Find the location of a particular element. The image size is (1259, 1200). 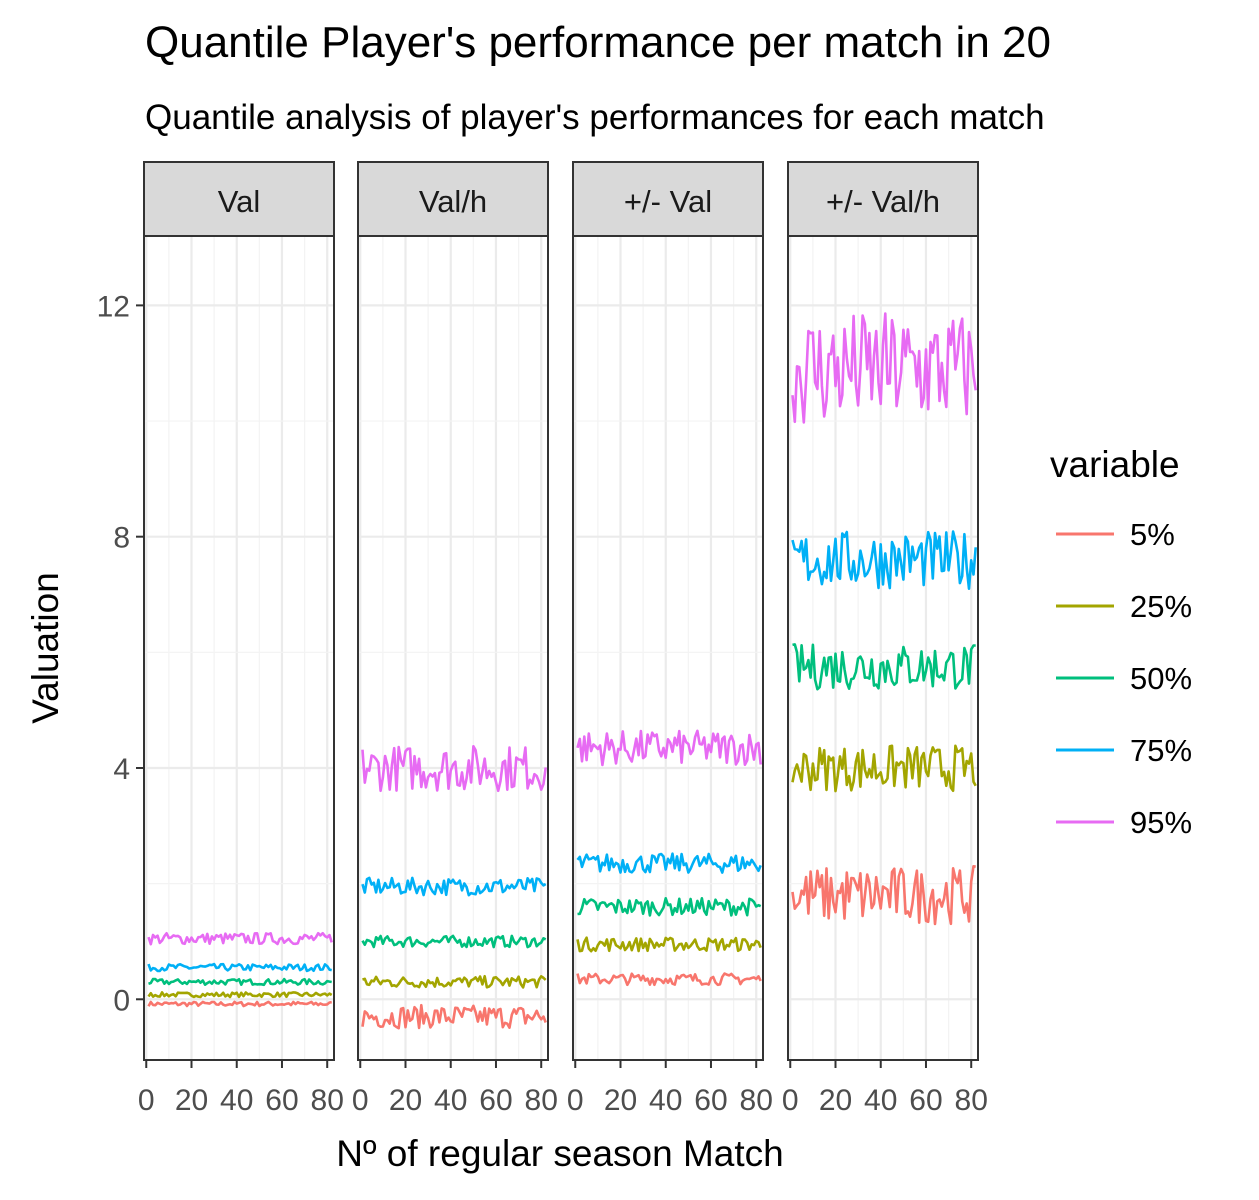

facet-2: Val/h 0 20 40 60 80 is located at coordinates (455, 639).